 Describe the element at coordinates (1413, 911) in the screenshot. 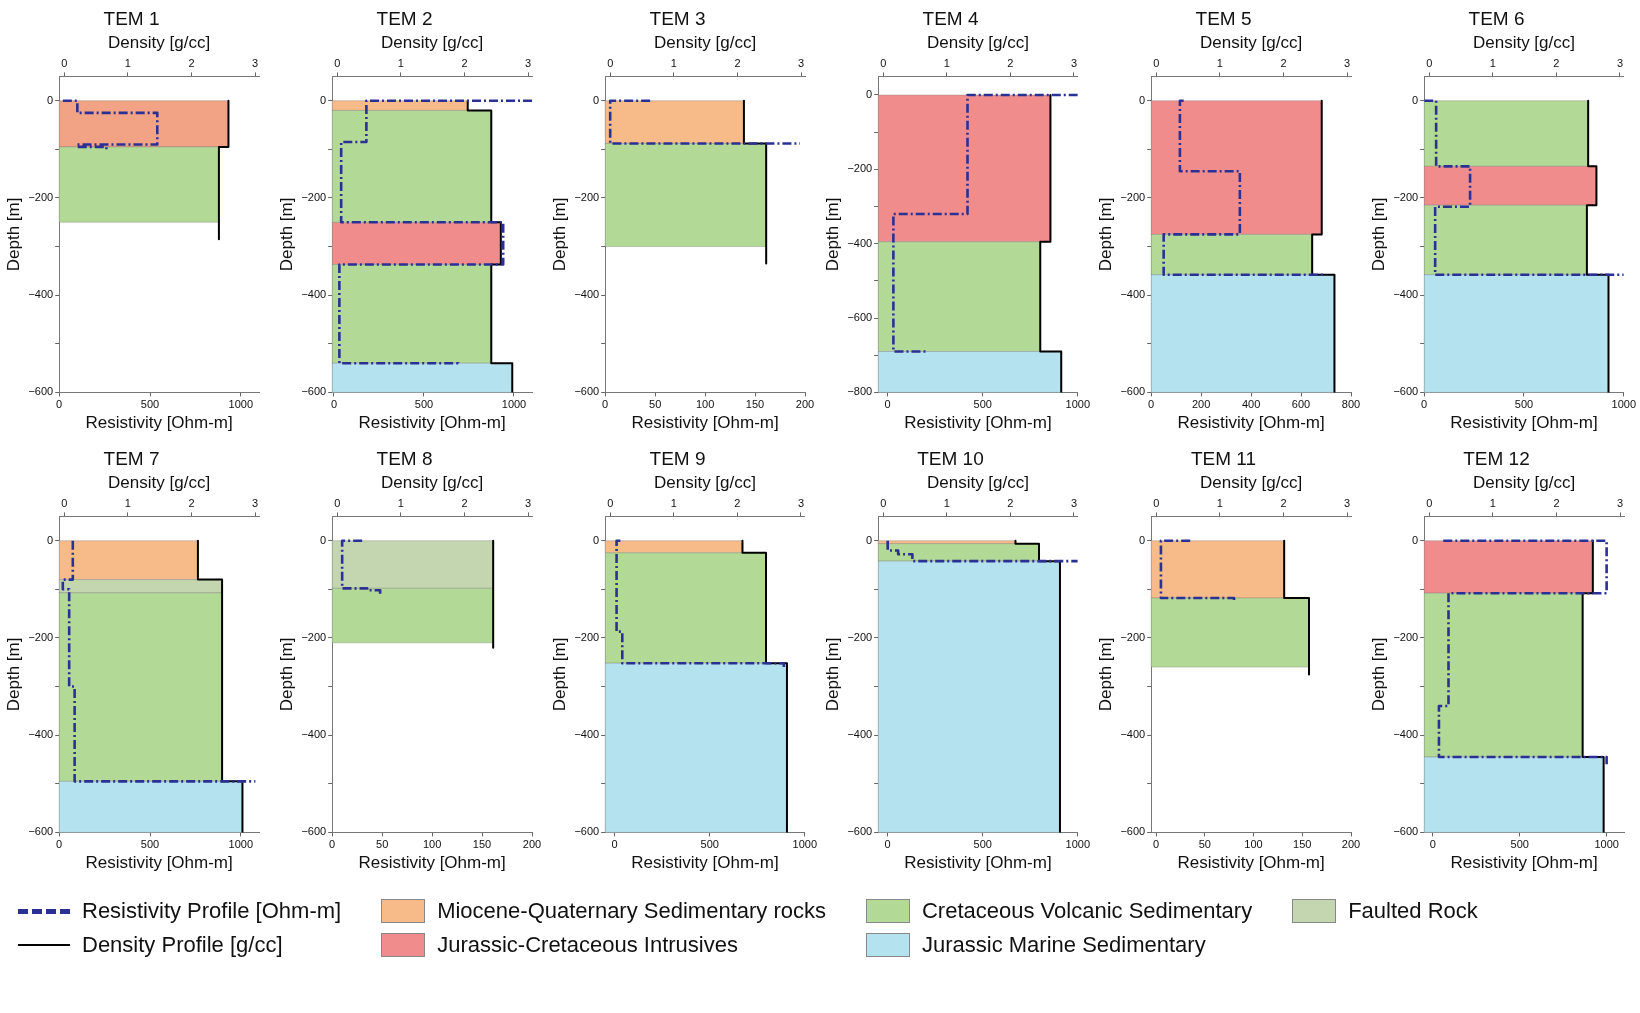

I see `legend-label: Faulted Rock` at that location.